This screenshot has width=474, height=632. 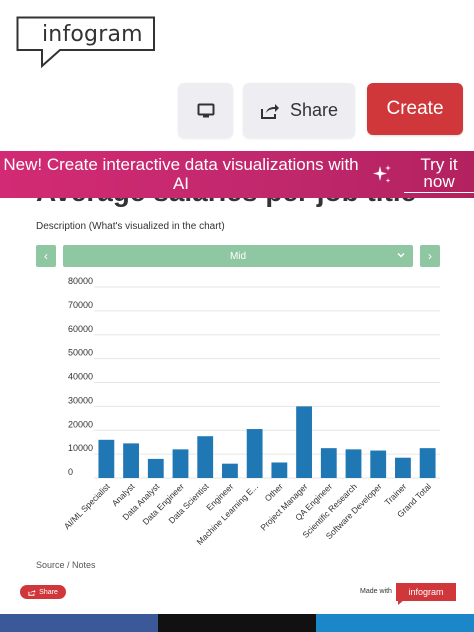 I want to click on source-notes: Source / Notes, so click(x=66, y=565).